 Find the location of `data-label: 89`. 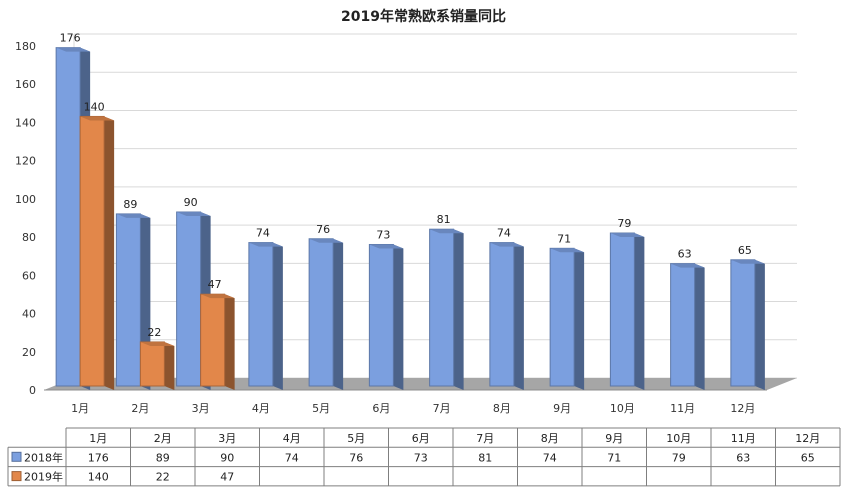

data-label: 89 is located at coordinates (130, 204).